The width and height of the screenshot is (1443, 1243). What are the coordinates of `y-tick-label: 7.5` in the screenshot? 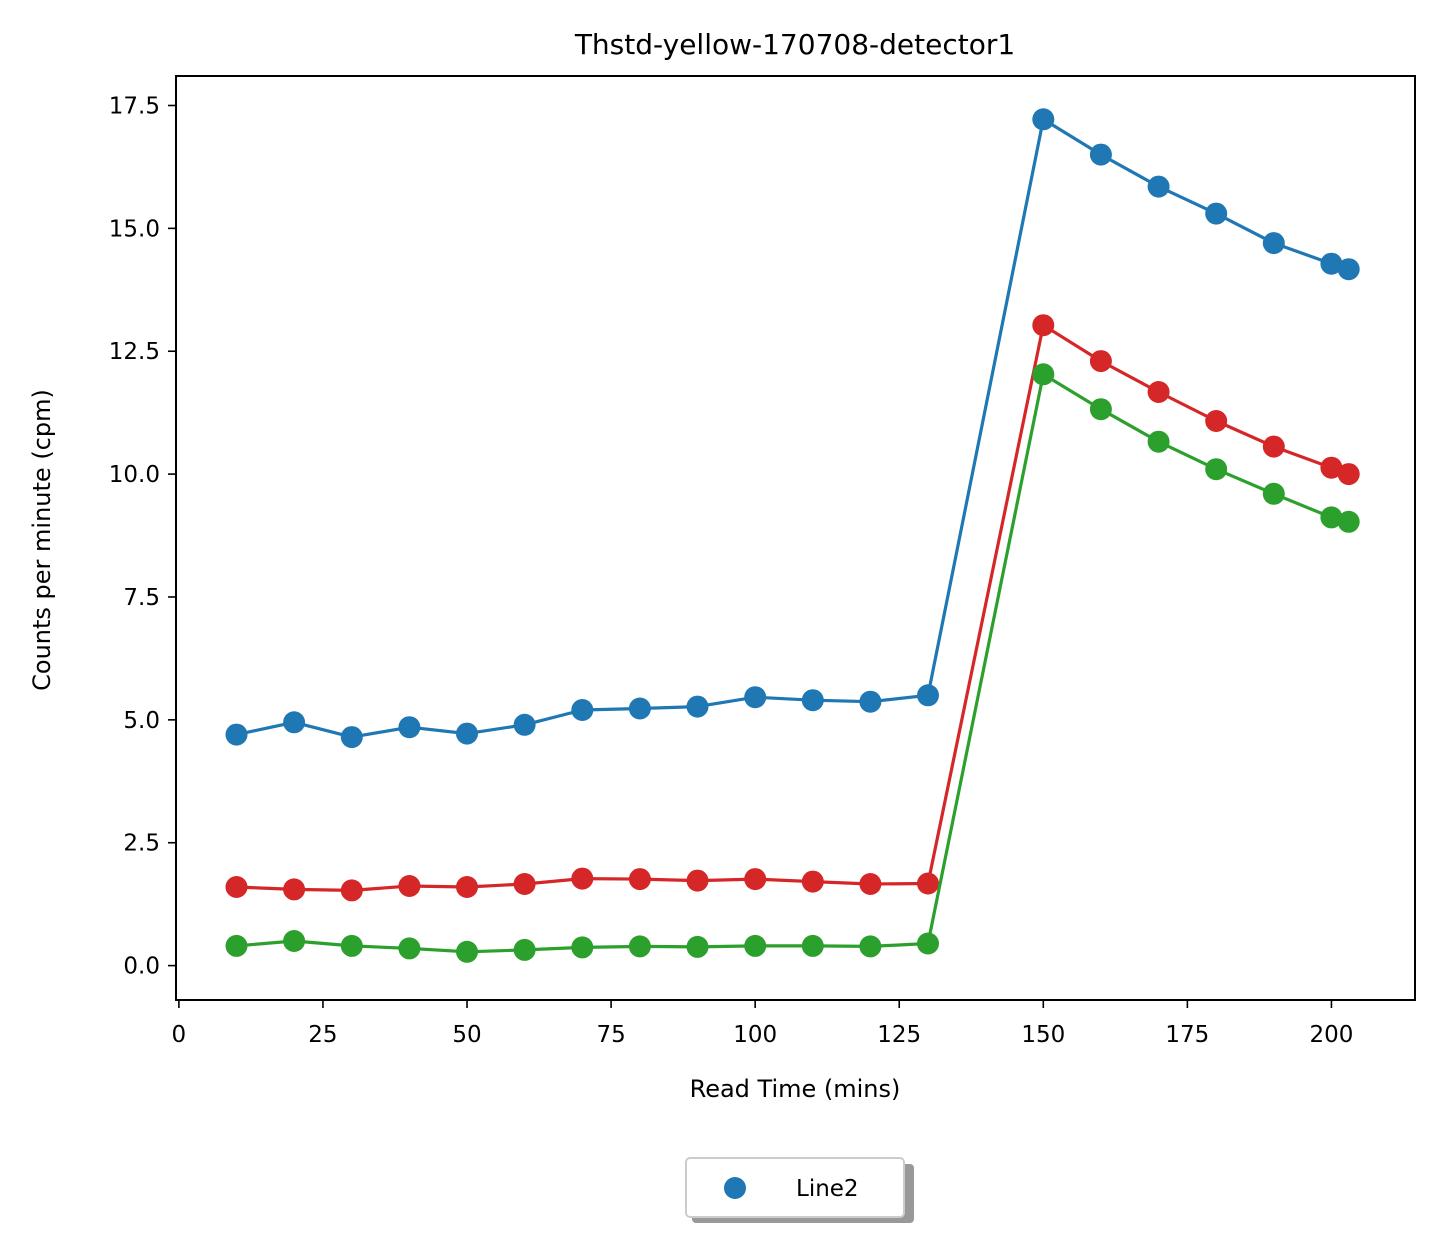 It's located at (141, 598).